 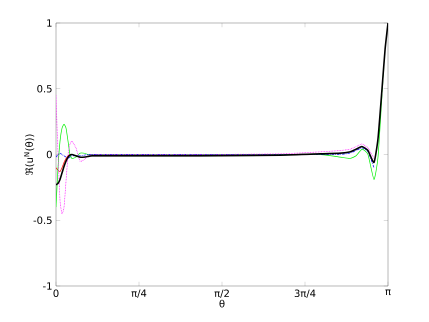 I want to click on x-tick-label: 3π/4, so click(x=305, y=294).